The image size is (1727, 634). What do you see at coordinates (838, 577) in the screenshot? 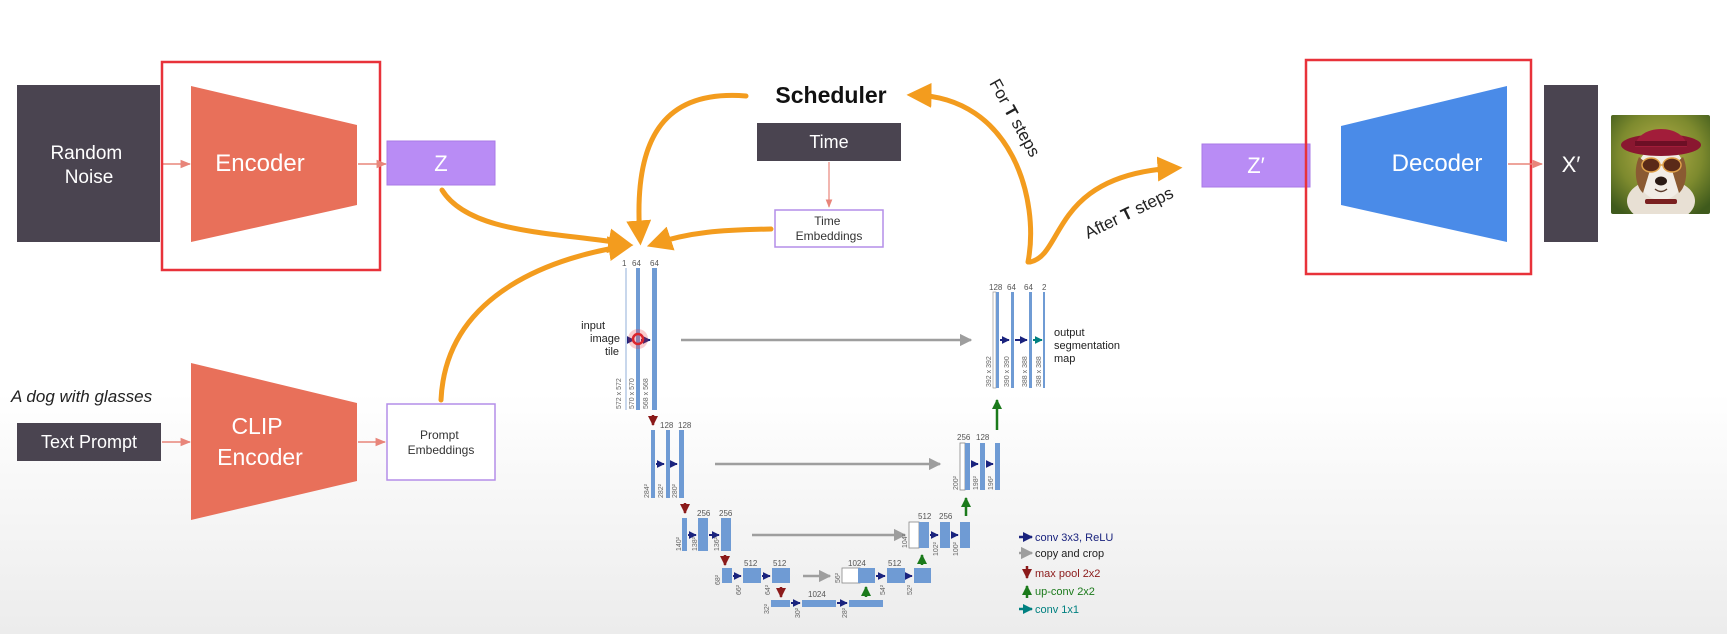
I see `svg-text: 56²` at bounding box center [838, 577].